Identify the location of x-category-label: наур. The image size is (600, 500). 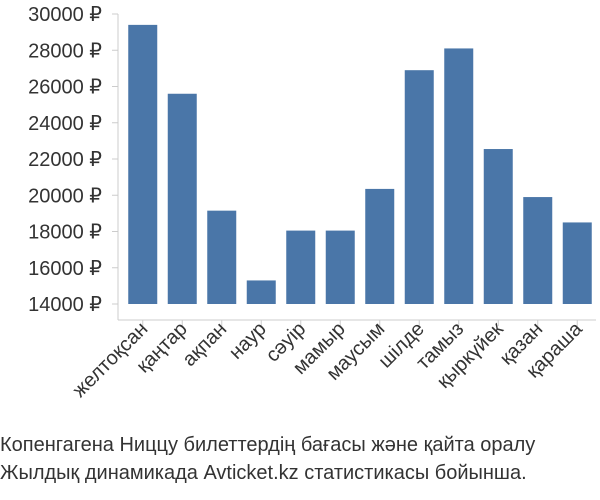
(248, 341).